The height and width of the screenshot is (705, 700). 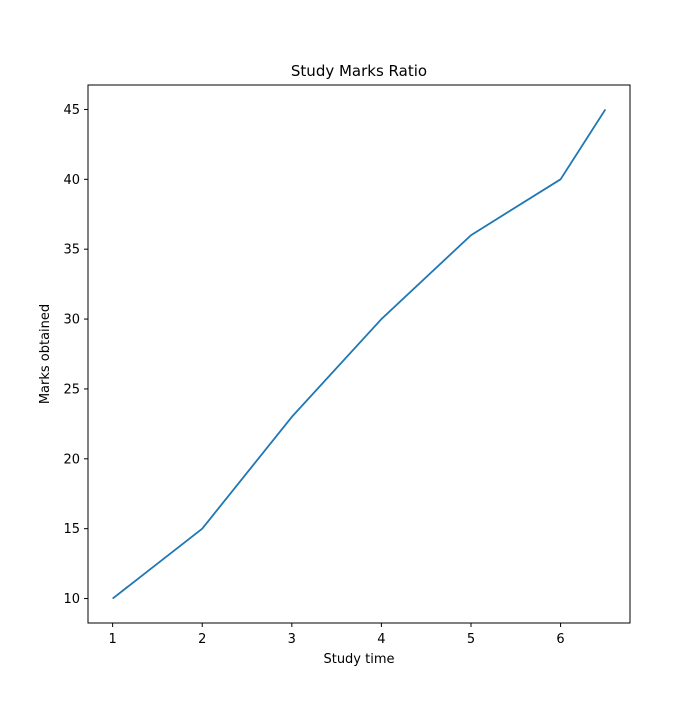 I want to click on x-tick-label: 1, so click(x=112, y=639).